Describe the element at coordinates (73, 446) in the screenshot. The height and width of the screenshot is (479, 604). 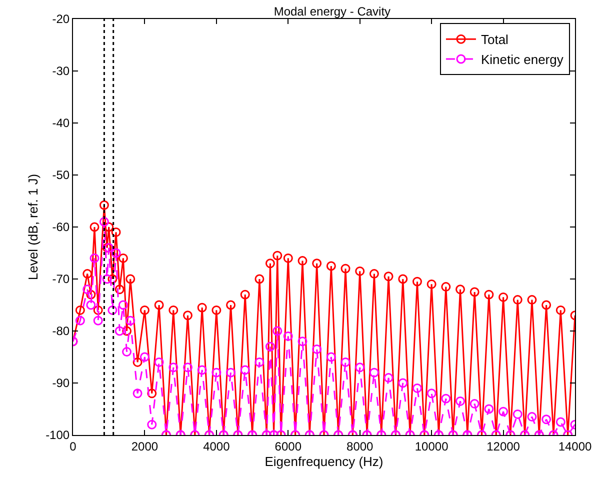
I see `x-tick-label: 0` at that location.